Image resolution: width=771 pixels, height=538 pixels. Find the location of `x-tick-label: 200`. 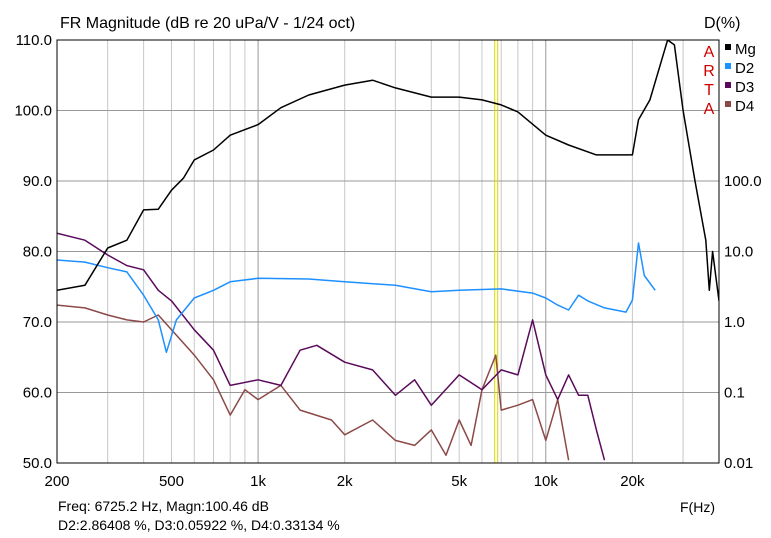

x-tick-label: 200 is located at coordinates (56, 481).